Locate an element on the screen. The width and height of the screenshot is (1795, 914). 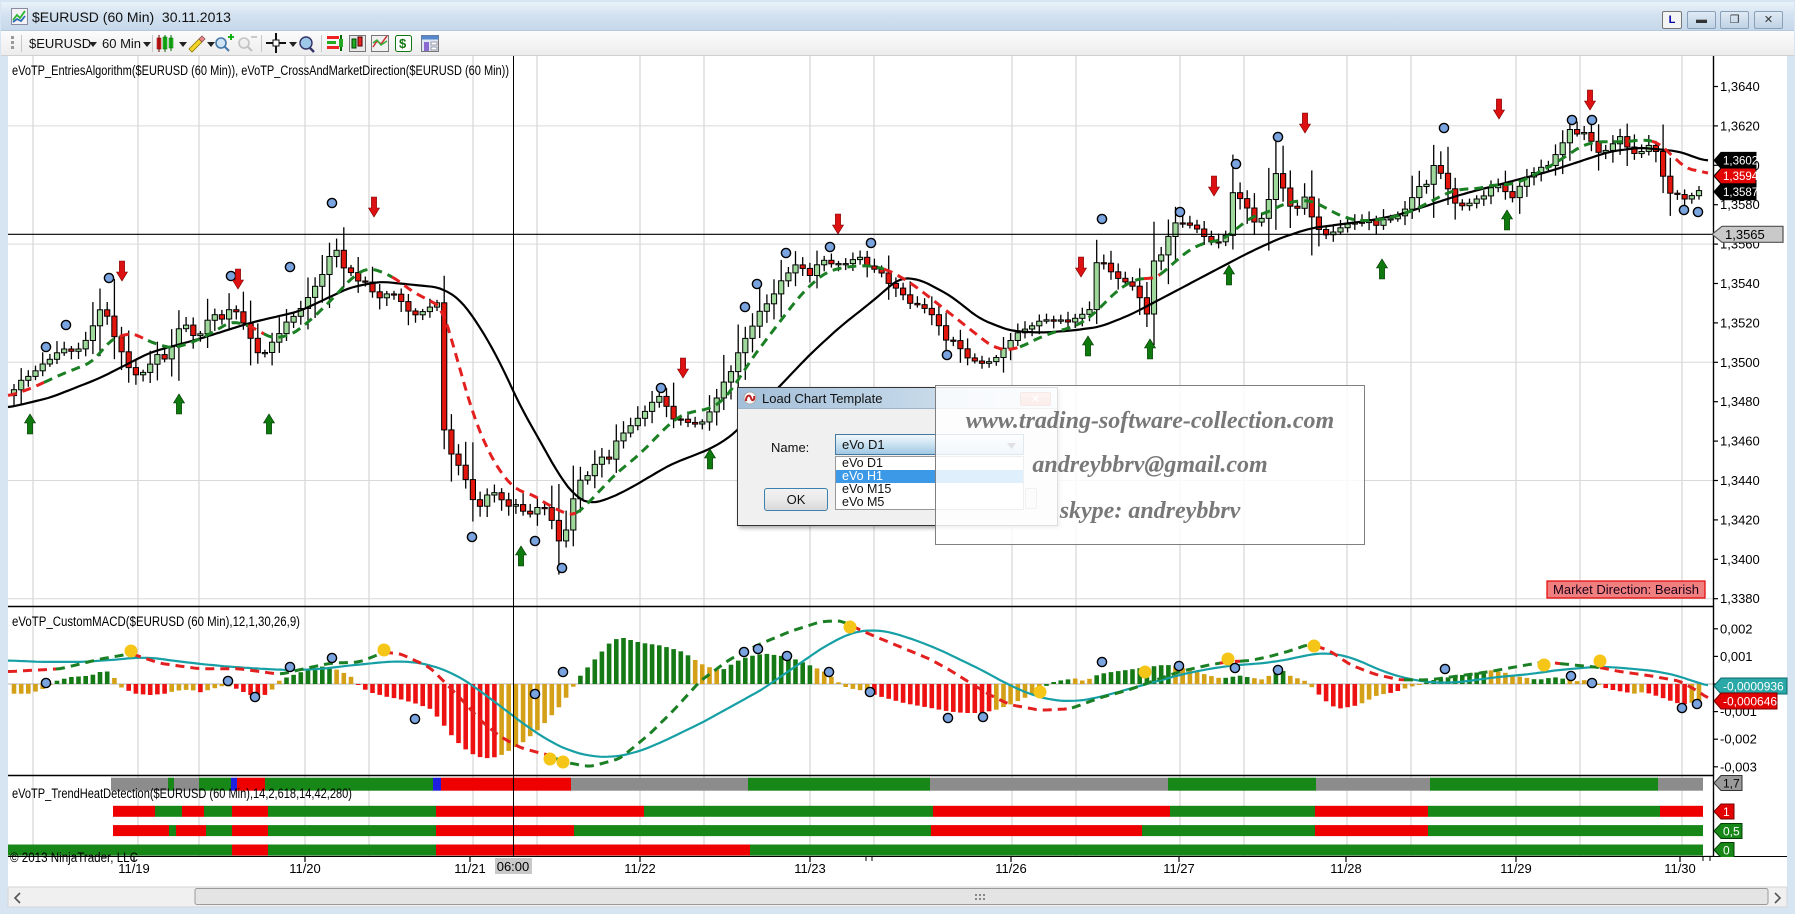
svg-text: 11/30 is located at coordinates (1680, 868).